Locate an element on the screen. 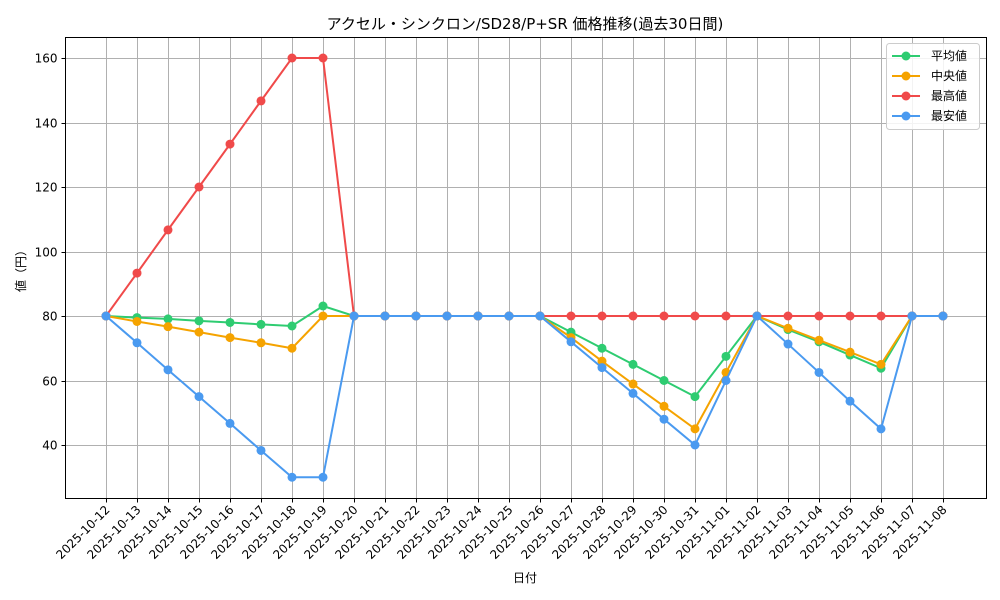 The image size is (1000, 600). legend-box is located at coordinates (933, 86).